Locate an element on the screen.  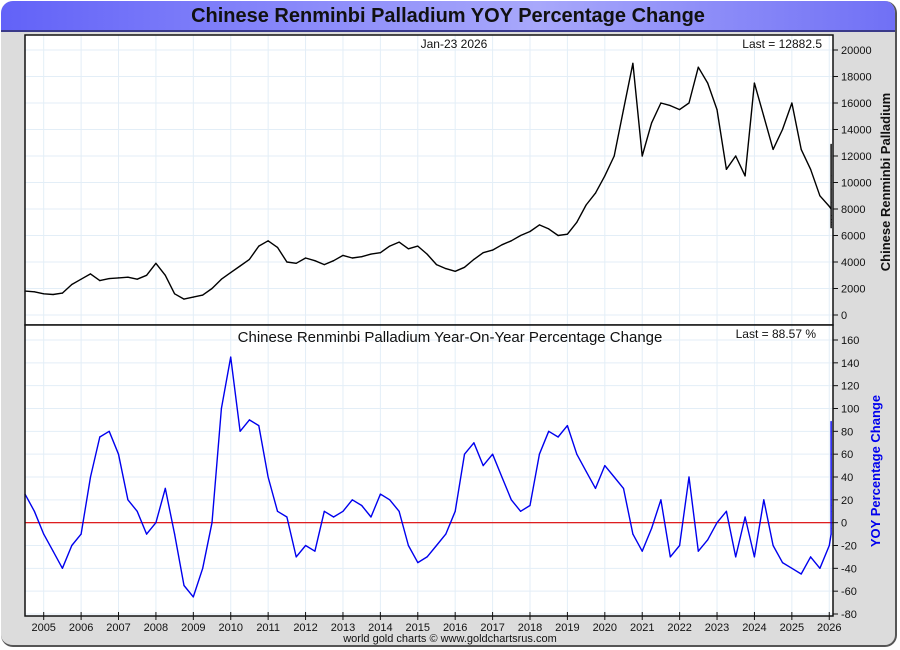
x-tick-label: 2020 is located at coordinates (605, 628).